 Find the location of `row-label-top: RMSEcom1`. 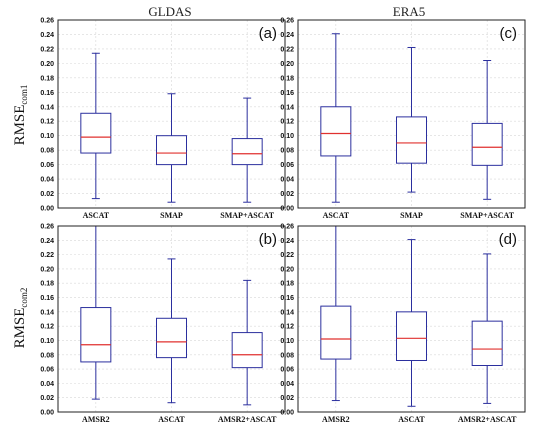

row-label-top: RMSEcom1 is located at coordinates (20, 115).